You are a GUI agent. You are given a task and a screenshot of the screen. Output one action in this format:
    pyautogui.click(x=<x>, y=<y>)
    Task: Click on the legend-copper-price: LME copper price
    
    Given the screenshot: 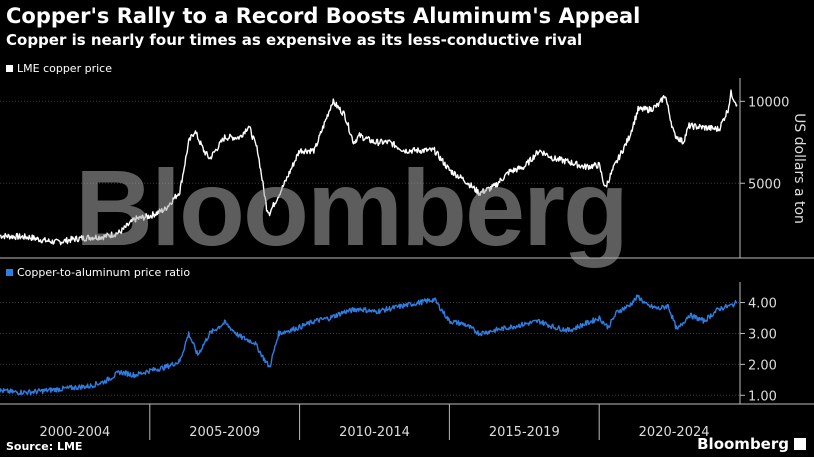 What is the action you would take?
    pyautogui.click(x=59, y=68)
    